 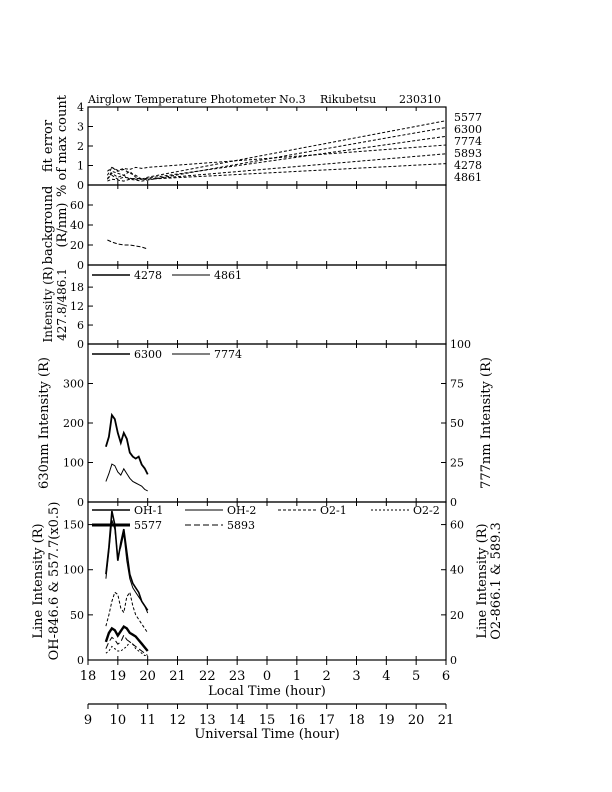 What do you see at coordinates (356, 676) in the screenshot?
I see `x-axis-tick-label: 3` at bounding box center [356, 676].